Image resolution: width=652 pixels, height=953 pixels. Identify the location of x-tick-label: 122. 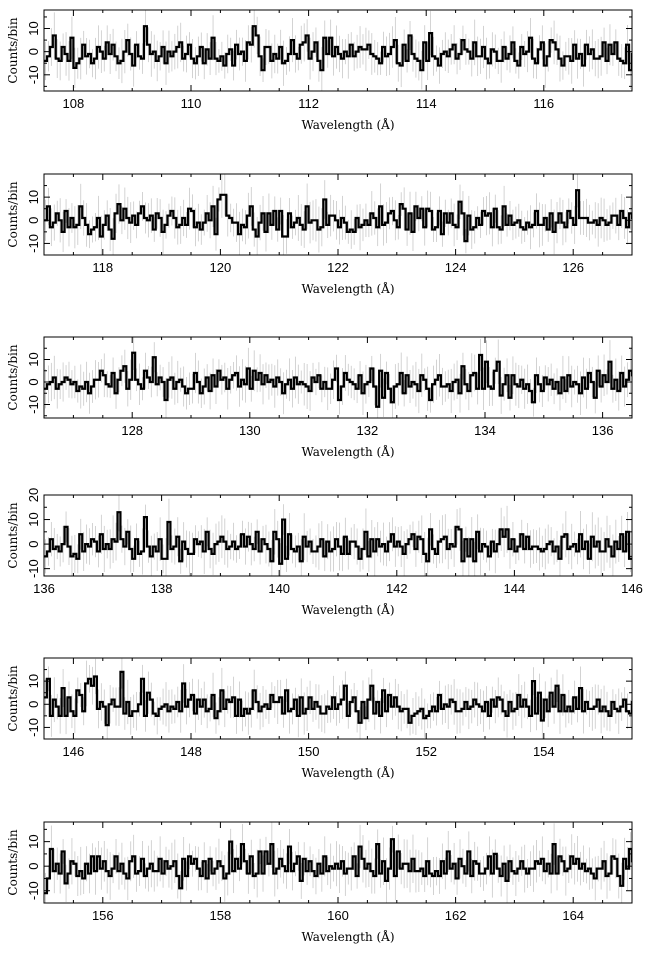
(338, 267).